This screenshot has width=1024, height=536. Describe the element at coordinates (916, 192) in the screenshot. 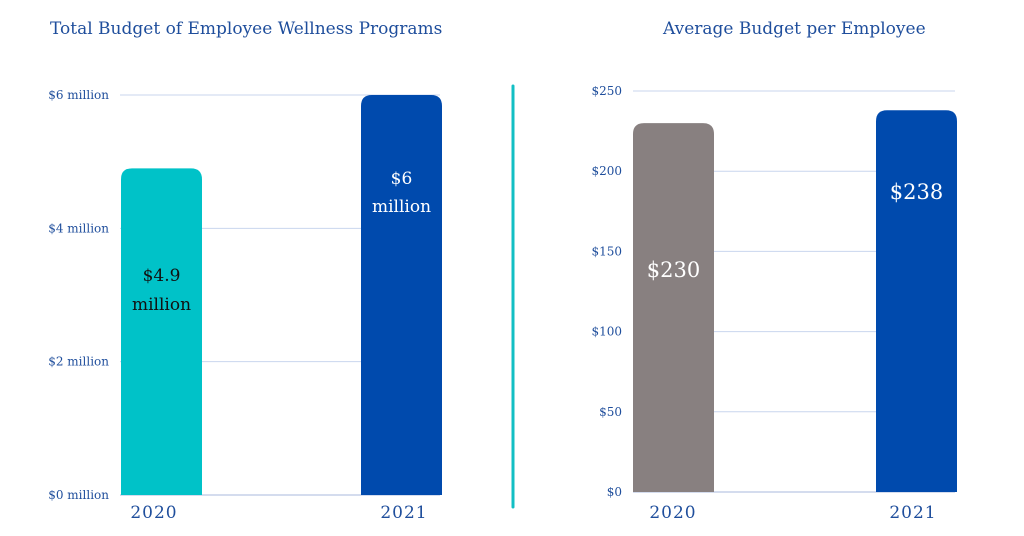

I see `data-label: $238` at that location.